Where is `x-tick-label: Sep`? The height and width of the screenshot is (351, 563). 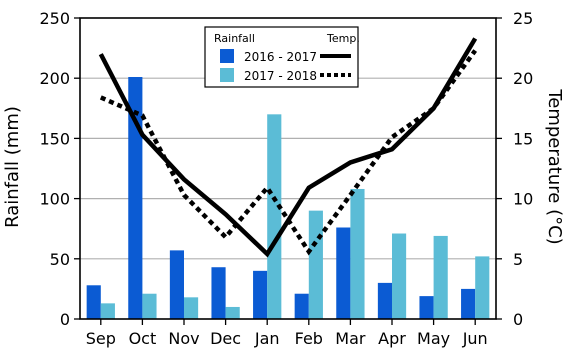
x-tick-label: Sep is located at coordinates (101, 338).